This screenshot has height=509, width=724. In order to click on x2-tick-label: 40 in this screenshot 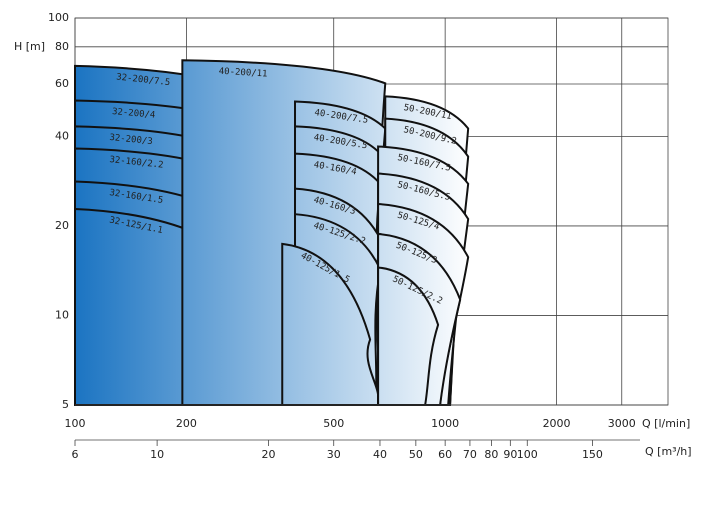, I will do `click(380, 454)`.